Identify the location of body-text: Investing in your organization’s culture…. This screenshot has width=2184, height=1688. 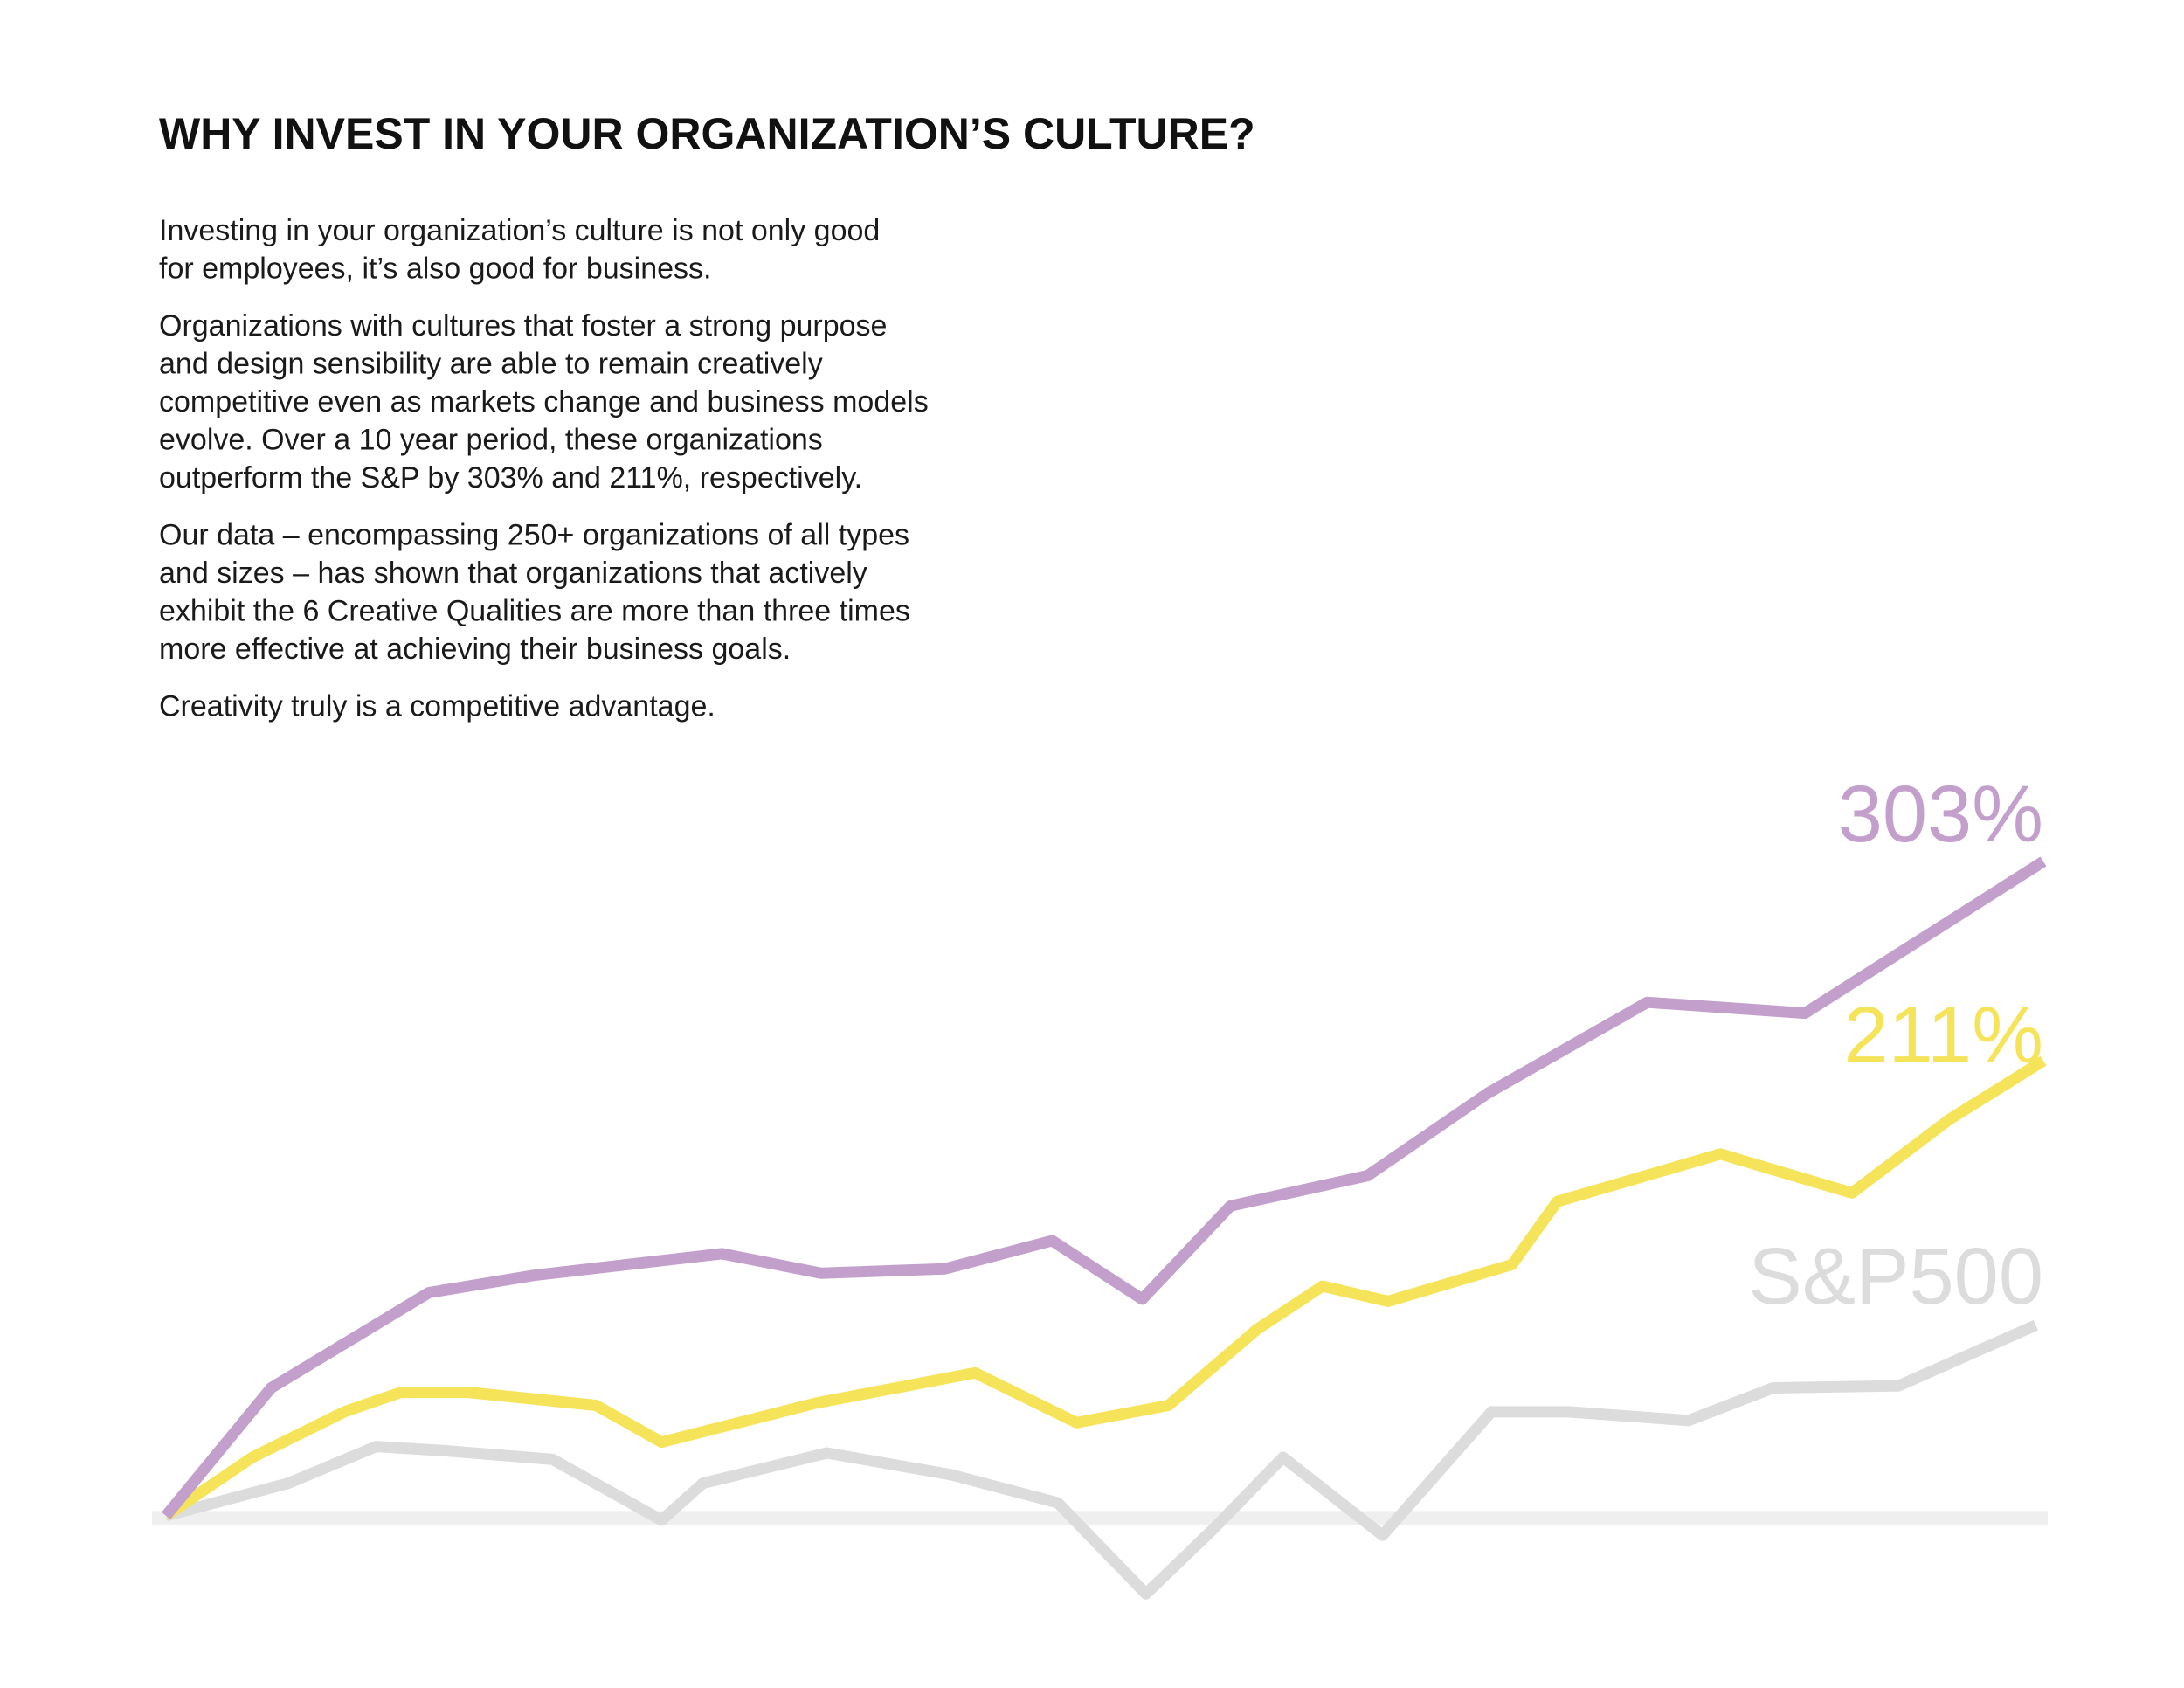
(544, 468).